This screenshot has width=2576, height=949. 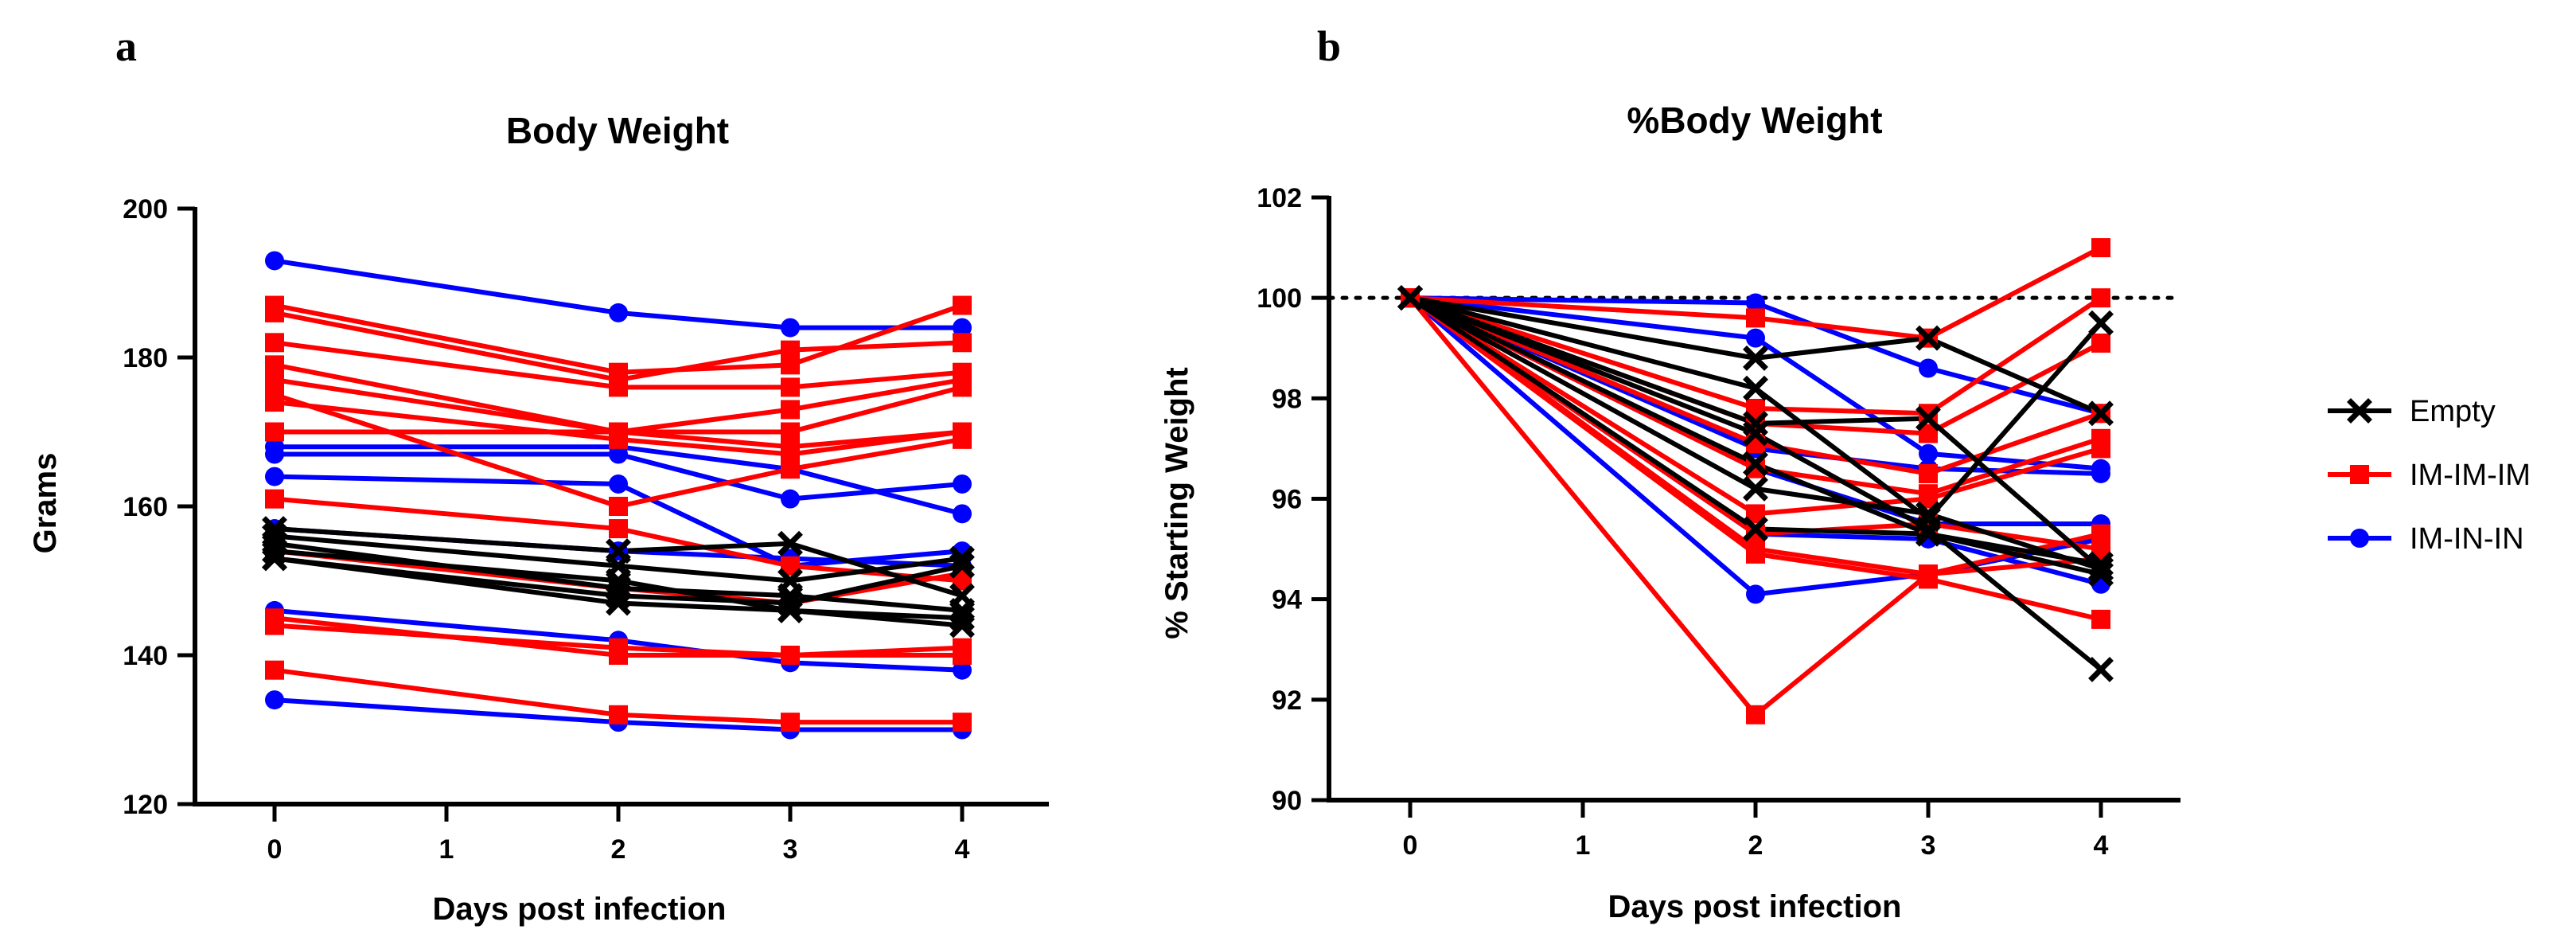 What do you see at coordinates (2429, 476) in the screenshot?
I see `legend: Empty IM-IM-IM IM-IN-IN` at bounding box center [2429, 476].